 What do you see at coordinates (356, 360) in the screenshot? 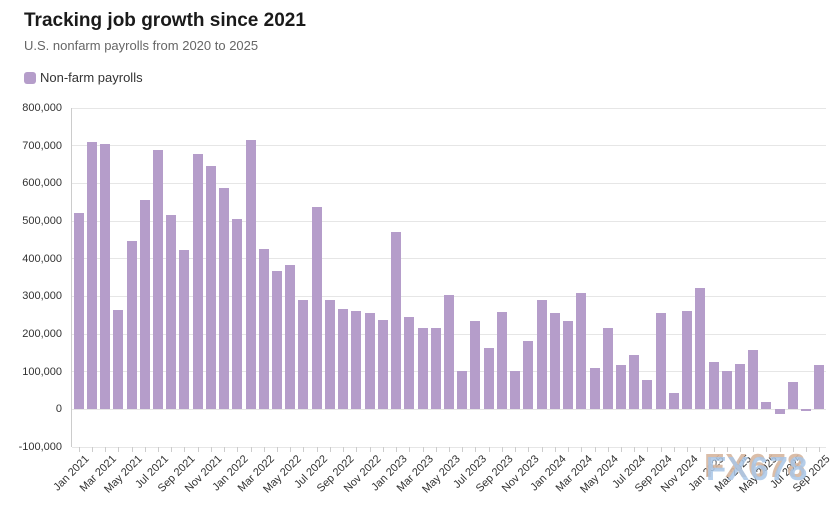
I see `bar-oct-2022` at bounding box center [356, 360].